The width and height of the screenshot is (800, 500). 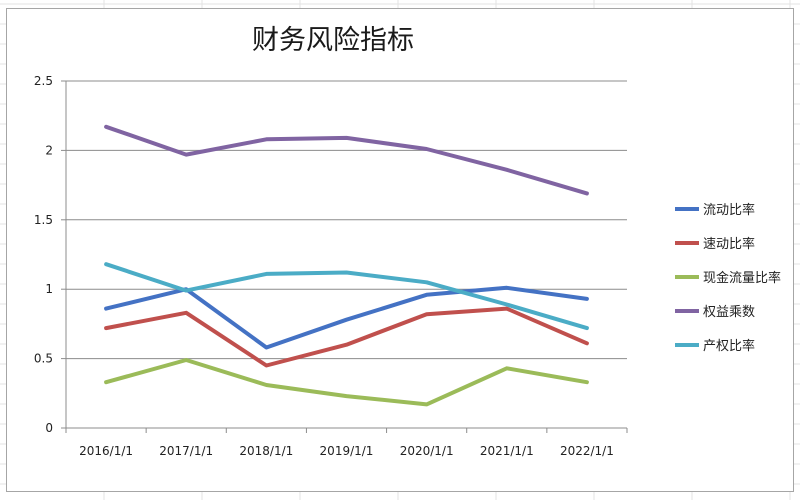 What do you see at coordinates (186, 451) in the screenshot?
I see `x-tick-label: 2017/1/1` at bounding box center [186, 451].